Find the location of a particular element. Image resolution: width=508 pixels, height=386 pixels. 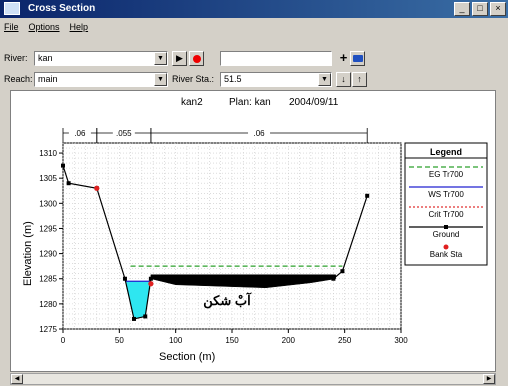

plot-header-date: 2004/09/11 is located at coordinates (314, 102).